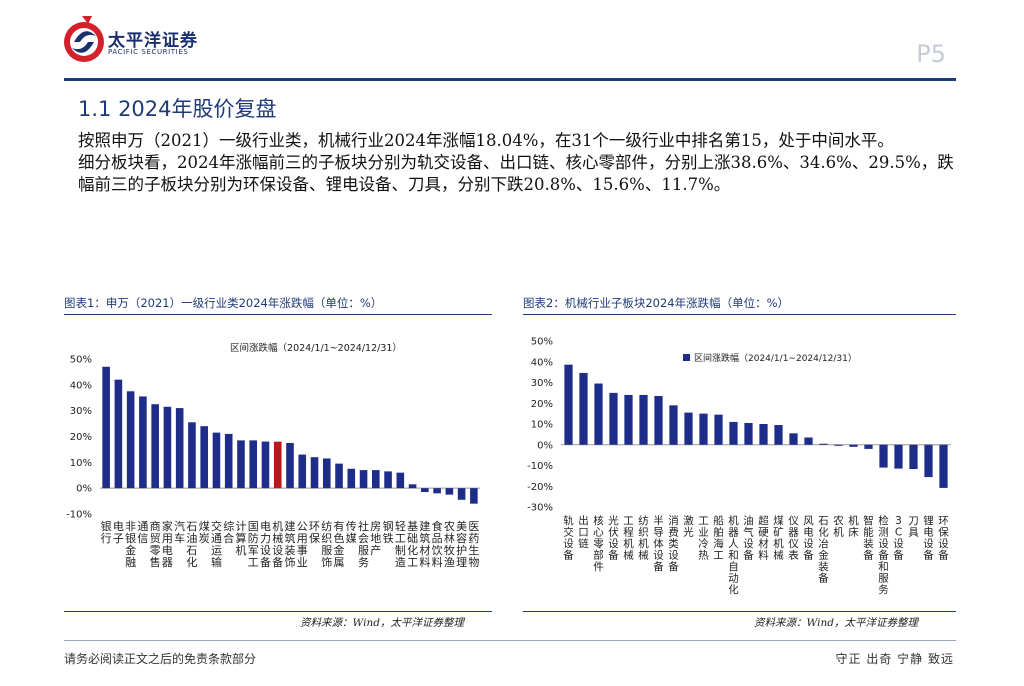  What do you see at coordinates (223, 303) in the screenshot?
I see `figure-1-title: 图表1：申万（2021）一级行业类2024年涨跌幅（单位：%）` at bounding box center [223, 303].